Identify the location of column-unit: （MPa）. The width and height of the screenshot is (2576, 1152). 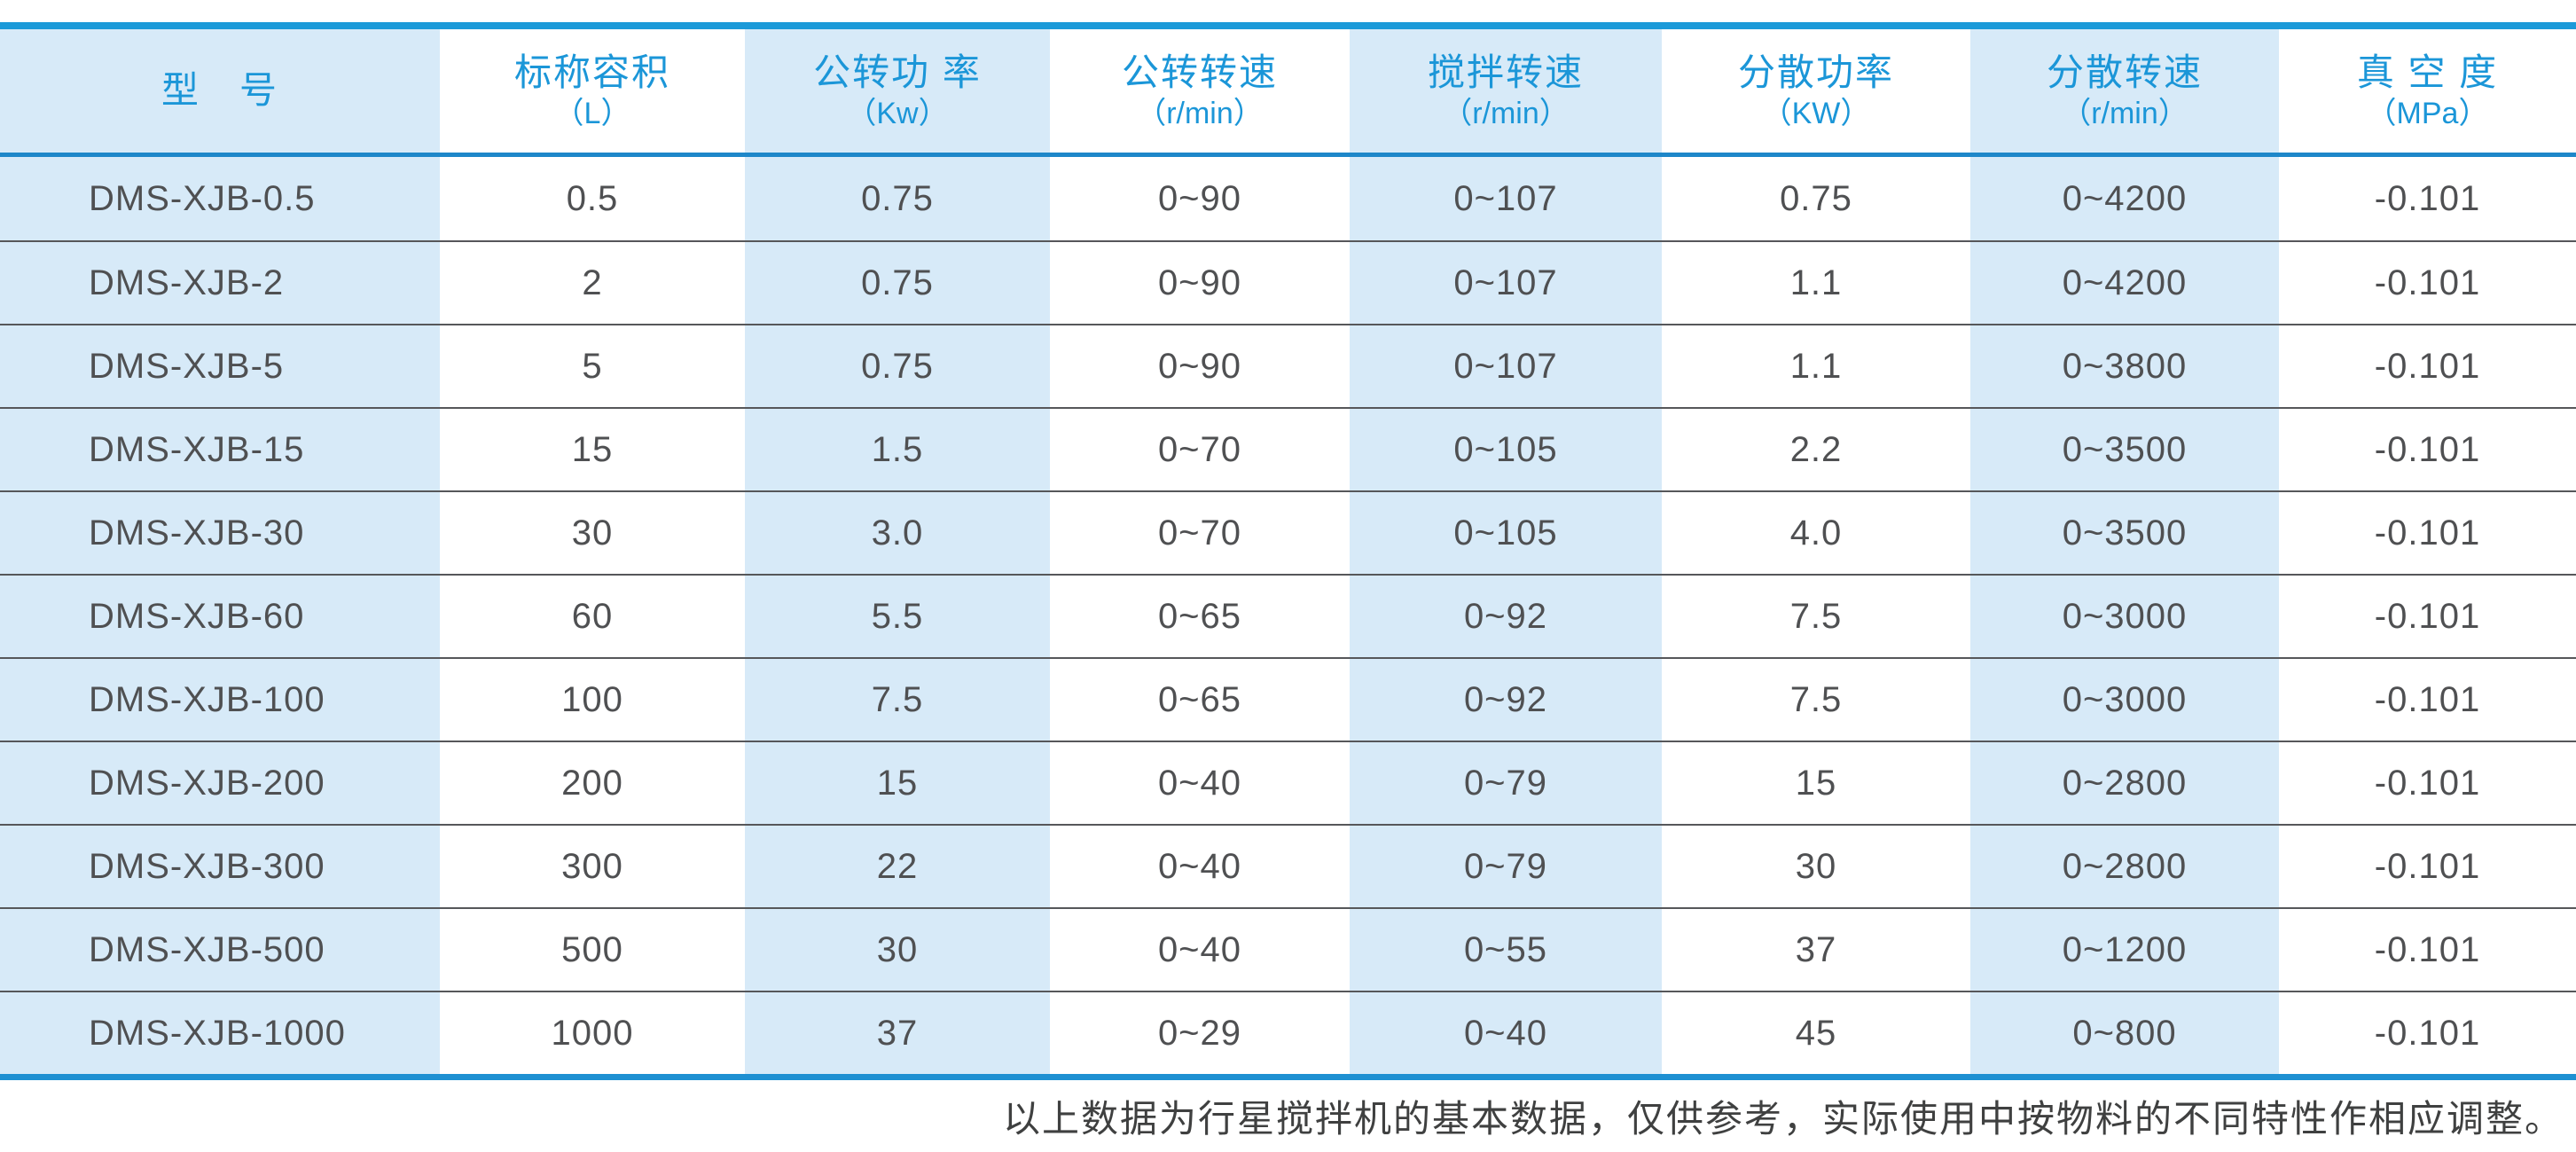
(2427, 113).